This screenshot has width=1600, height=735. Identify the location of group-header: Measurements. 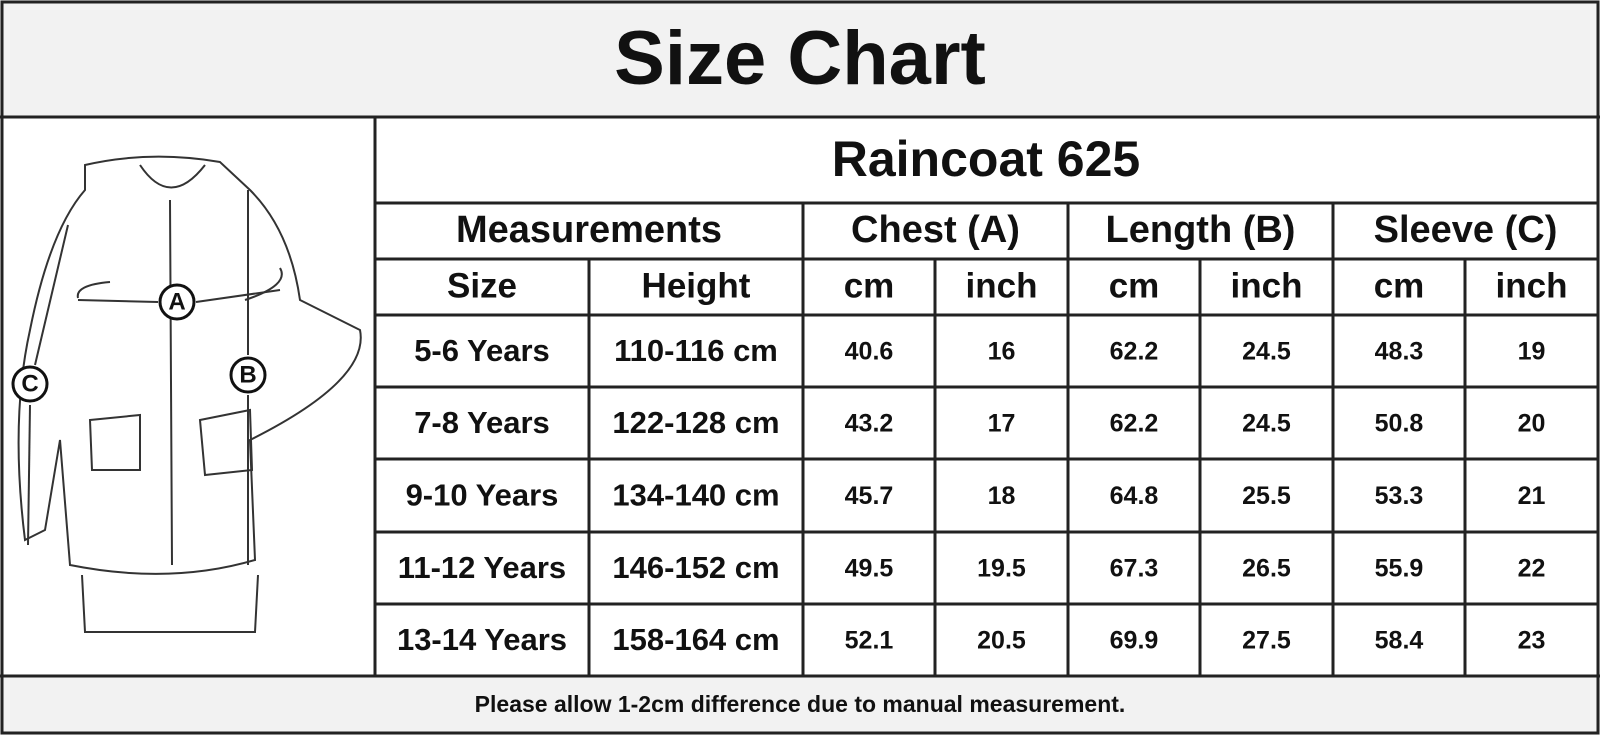
(589, 230).